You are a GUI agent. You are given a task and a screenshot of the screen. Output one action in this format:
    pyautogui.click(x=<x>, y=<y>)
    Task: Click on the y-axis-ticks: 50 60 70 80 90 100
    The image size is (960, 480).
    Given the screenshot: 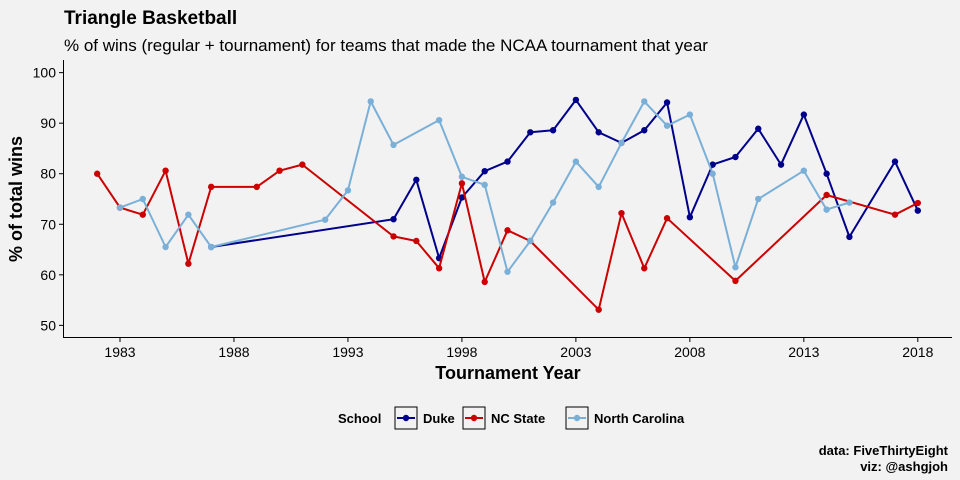 What is the action you would take?
    pyautogui.click(x=48, y=199)
    